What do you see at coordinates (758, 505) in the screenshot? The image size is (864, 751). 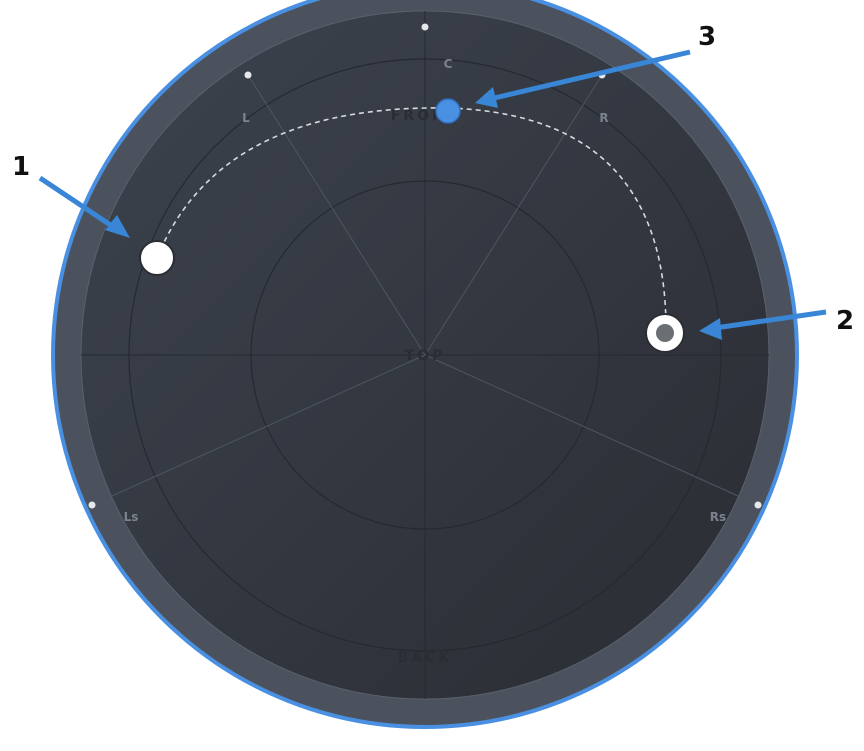 I see `speaker-dot-Rs` at bounding box center [758, 505].